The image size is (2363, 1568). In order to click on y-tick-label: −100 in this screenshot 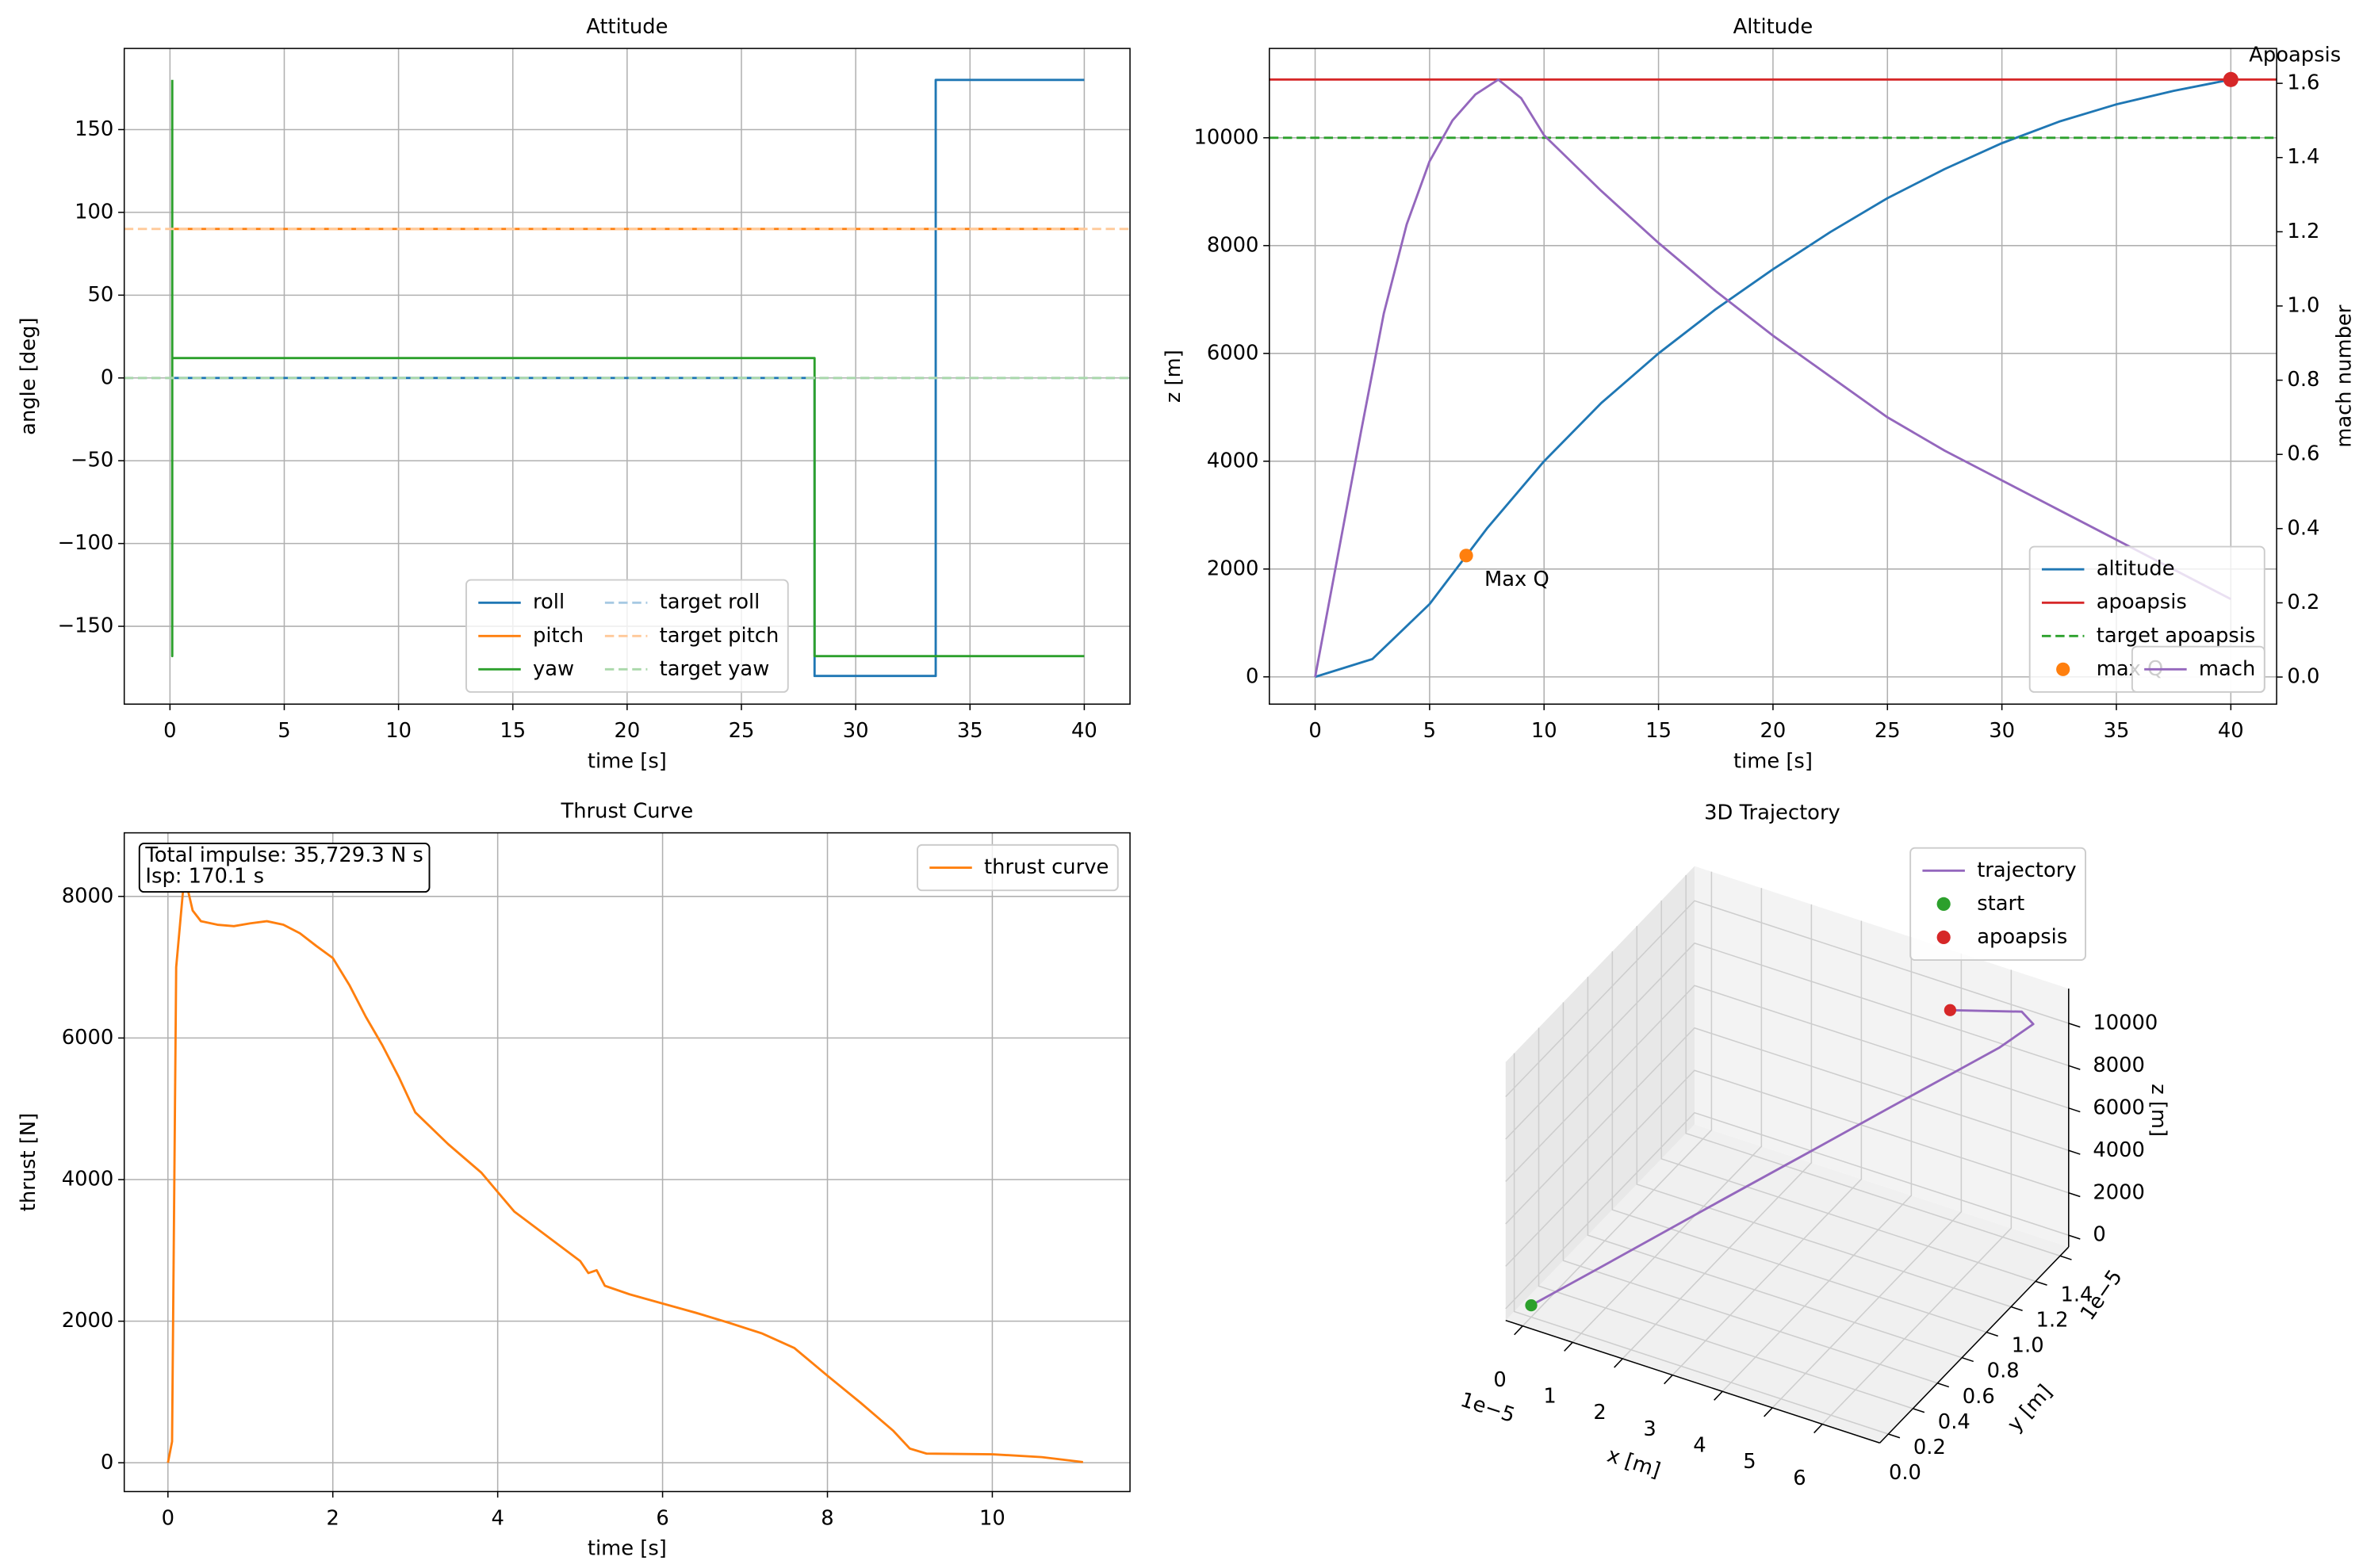, I will do `click(86, 543)`.